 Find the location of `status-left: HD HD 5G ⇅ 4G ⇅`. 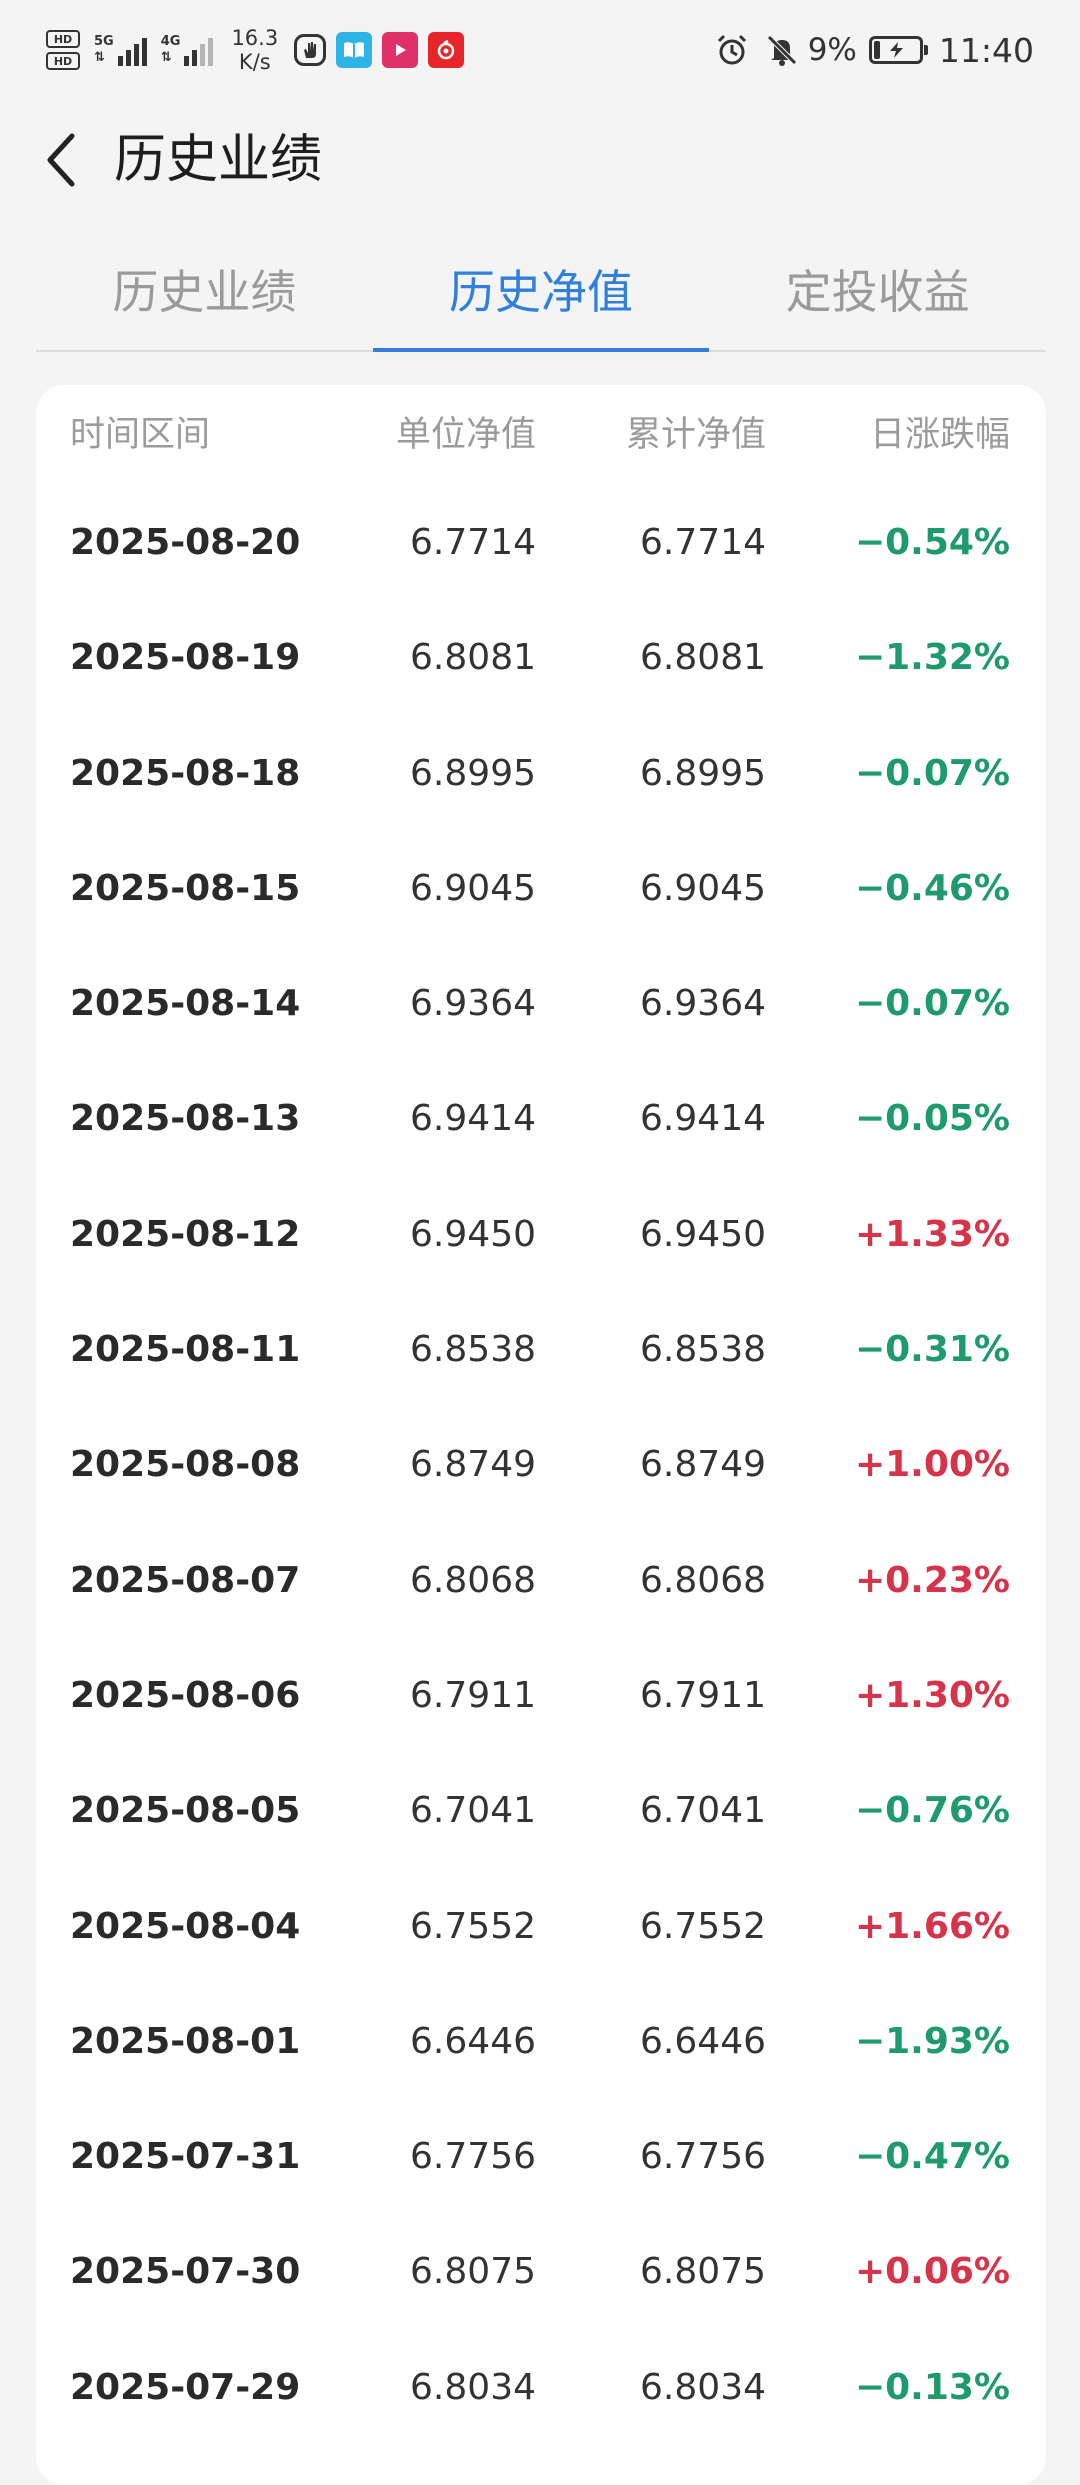

status-left: HD HD 5G ⇅ 4G ⇅ is located at coordinates (260, 50).